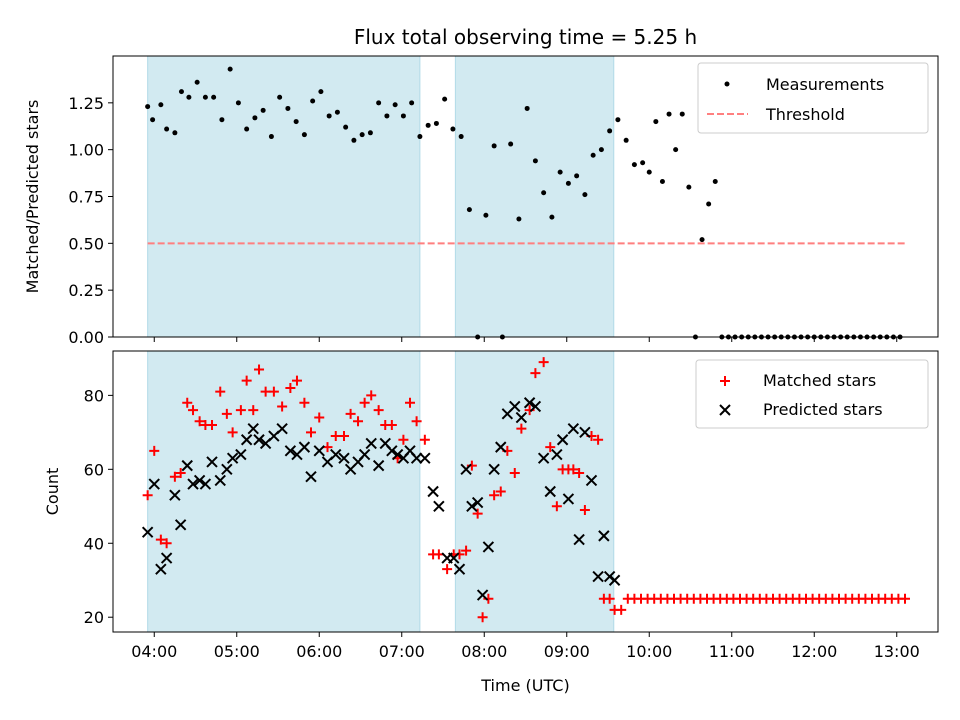 The image size is (960, 720). Describe the element at coordinates (86, 150) in the screenshot. I see `y-tick-label: 1.00` at that location.